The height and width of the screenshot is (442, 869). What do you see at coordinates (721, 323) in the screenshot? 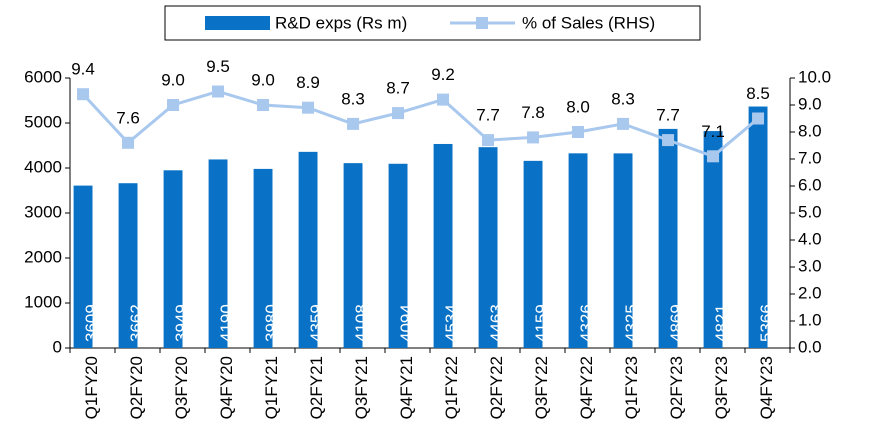
I see `bar-value-label: 4821` at bounding box center [721, 323].